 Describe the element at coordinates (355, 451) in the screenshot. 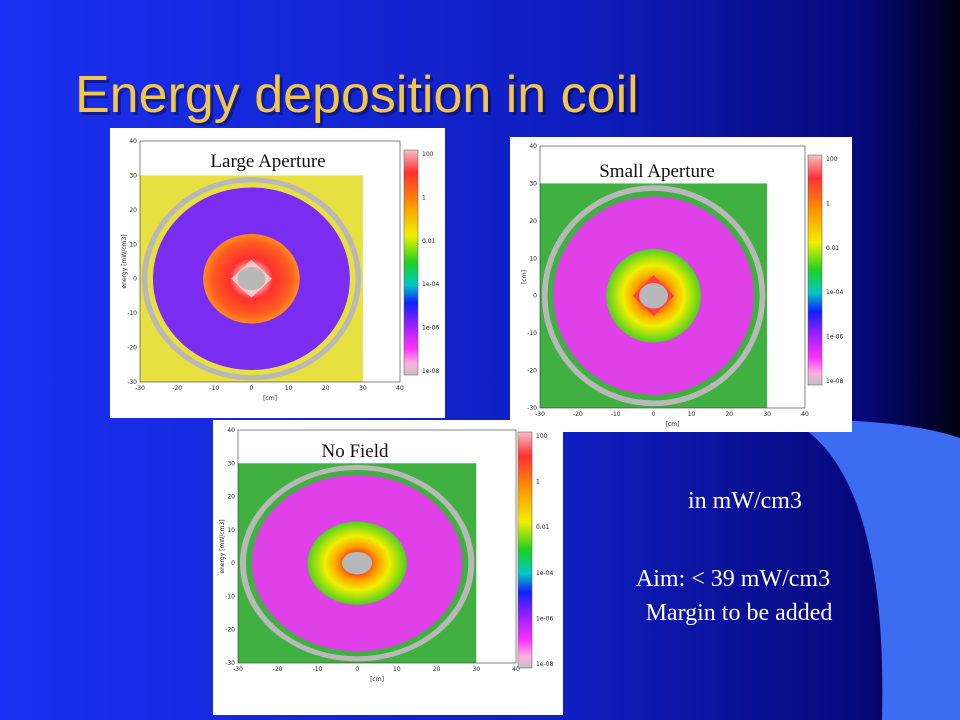

I see `panel-label: No Field` at that location.